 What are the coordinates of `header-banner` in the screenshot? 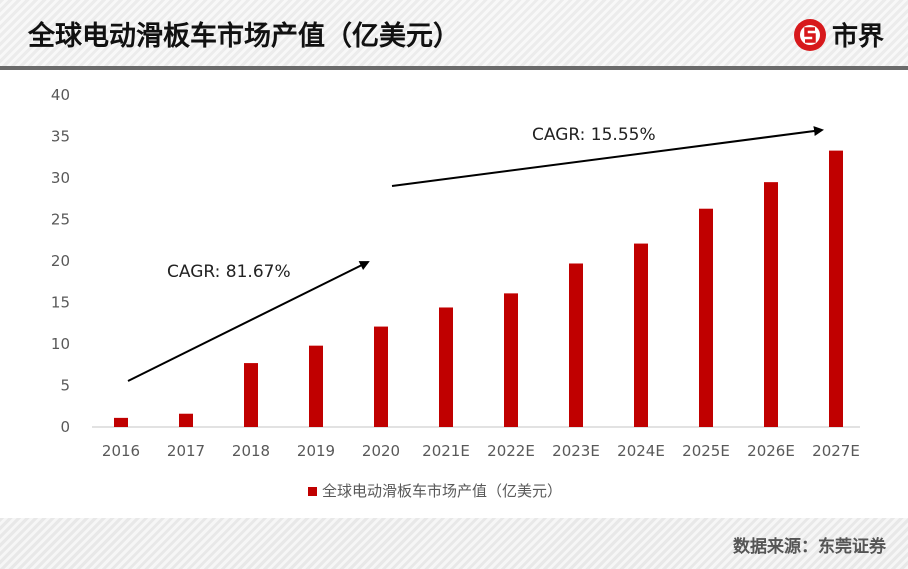 It's located at (454, 33).